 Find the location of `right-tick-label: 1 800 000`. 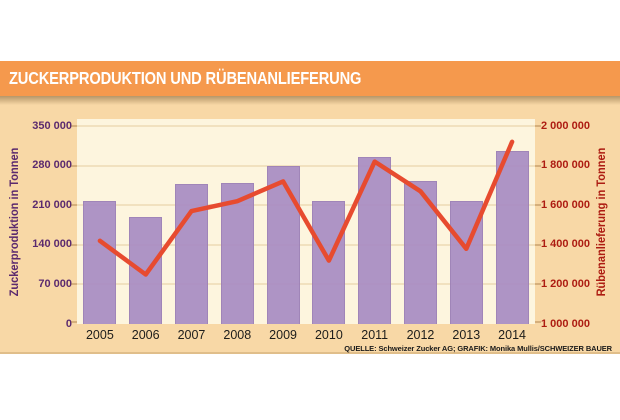

right-tick-label: 1 800 000 is located at coordinates (565, 165).